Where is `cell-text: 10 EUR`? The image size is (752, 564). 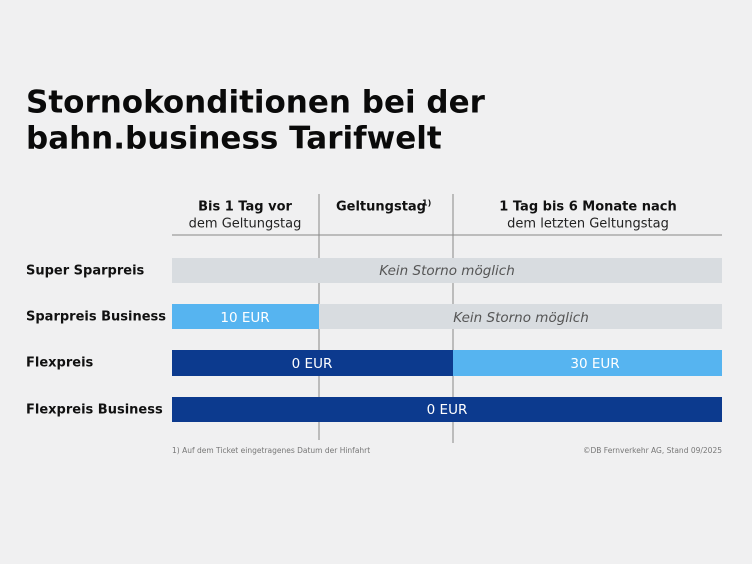 cell-text: 10 EUR is located at coordinates (244, 318).